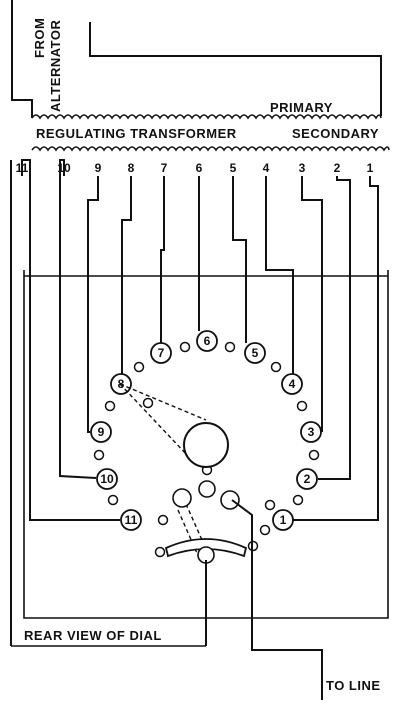 This screenshot has width=414, height=705. Describe the element at coordinates (93, 635) in the screenshot. I see `rear-view-label: REAR VIEW OF DIAL` at that location.